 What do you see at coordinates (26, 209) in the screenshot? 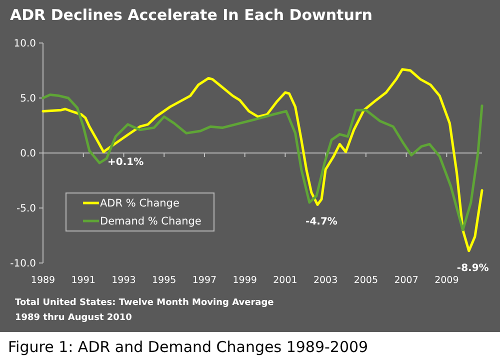
I see `y-tick-label: -5.0` at bounding box center [26, 209].